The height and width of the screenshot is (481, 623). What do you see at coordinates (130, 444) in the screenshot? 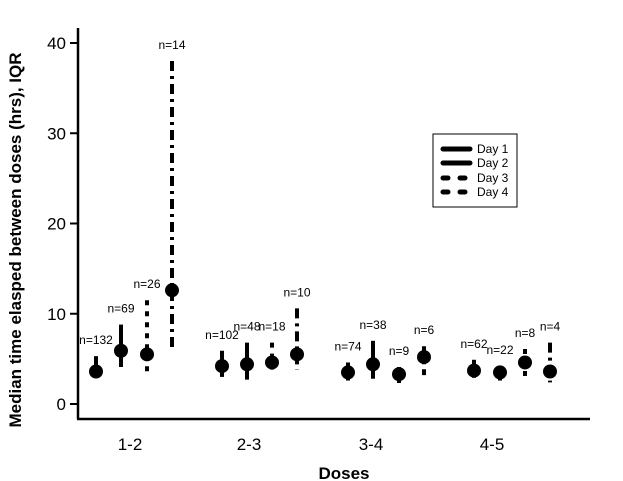
I see `x-tick-label: 1-2` at bounding box center [130, 444].